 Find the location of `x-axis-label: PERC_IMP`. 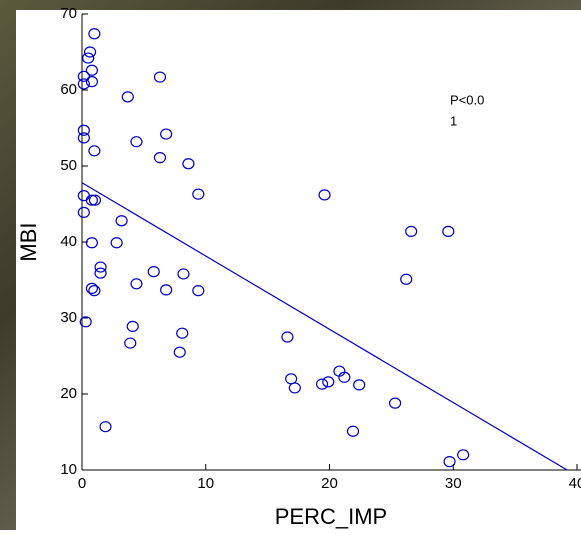

x-axis-label: PERC_IMP is located at coordinates (331, 516).